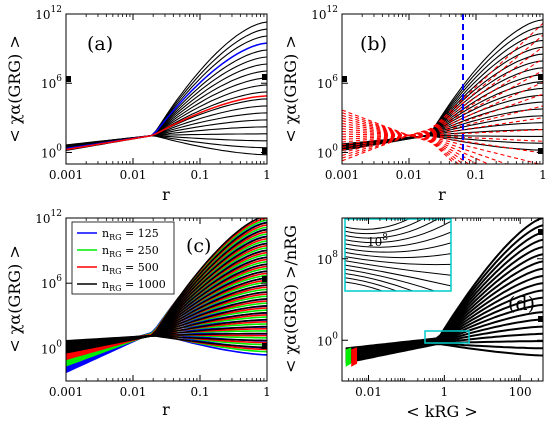 This screenshot has height=429, width=550. I want to click on panel-a-ylabel: < χα(GRG) >, so click(14, 89).